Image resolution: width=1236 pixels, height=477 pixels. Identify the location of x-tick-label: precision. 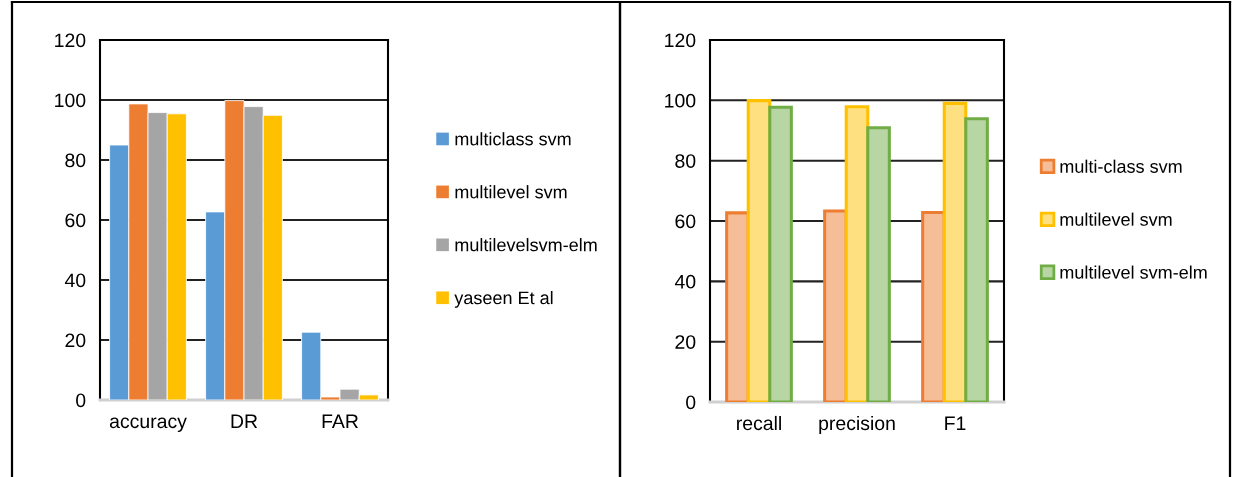
(857, 425).